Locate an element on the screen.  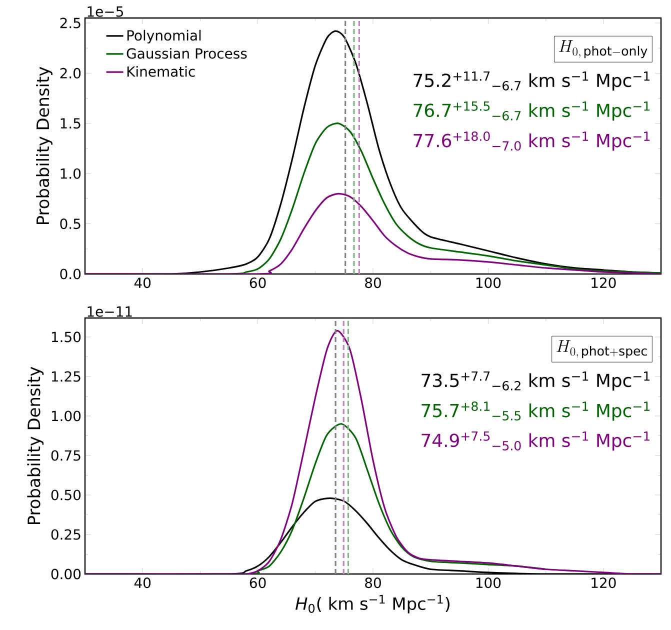
annotation: 77.6$^{+18.0}$$_{−7.0}$ km s$^{−1}$ Mpc$^{−1}$ is located at coordinates (532, 141).